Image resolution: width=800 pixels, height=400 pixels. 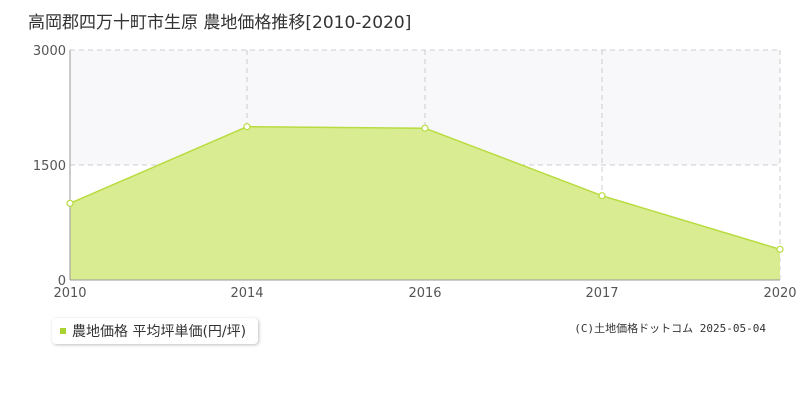 What do you see at coordinates (220, 23) in the screenshot?
I see `chart-title: 高岡郡四万十町市生原 農地価格推移[2010-2020]` at bounding box center [220, 23].